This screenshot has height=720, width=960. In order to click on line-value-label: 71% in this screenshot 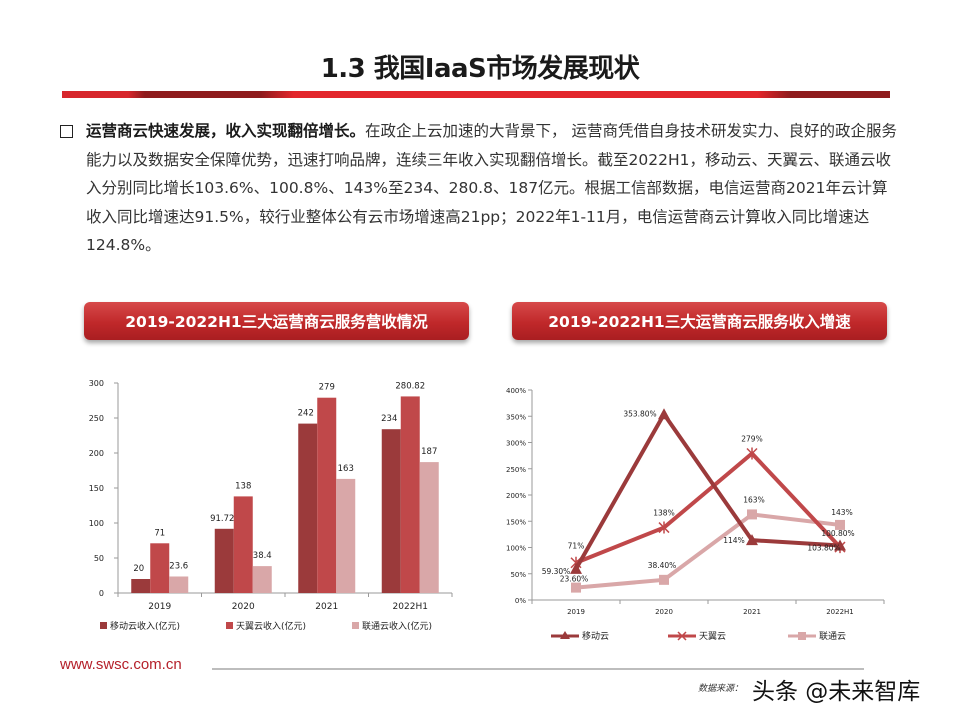, I will do `click(576, 546)`.